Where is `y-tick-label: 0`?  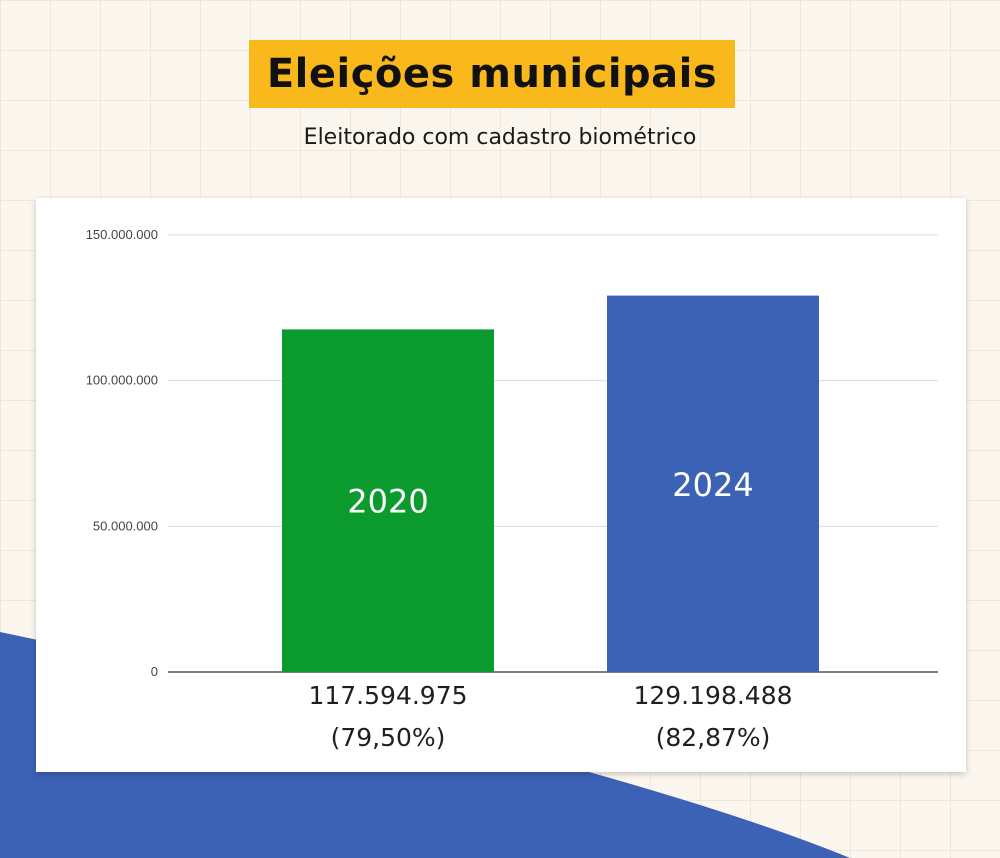
y-tick-label: 0 is located at coordinates (154, 671).